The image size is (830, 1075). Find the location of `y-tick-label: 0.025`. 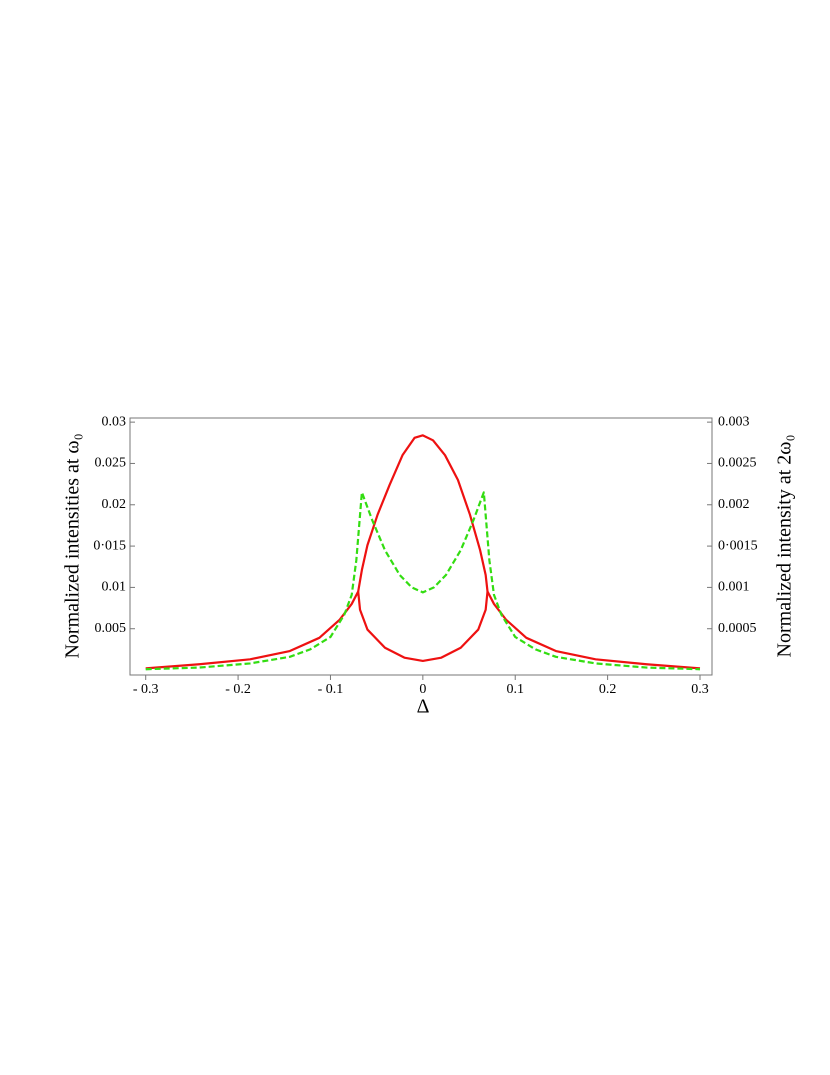

y-tick-label: 0.025 is located at coordinates (111, 463).